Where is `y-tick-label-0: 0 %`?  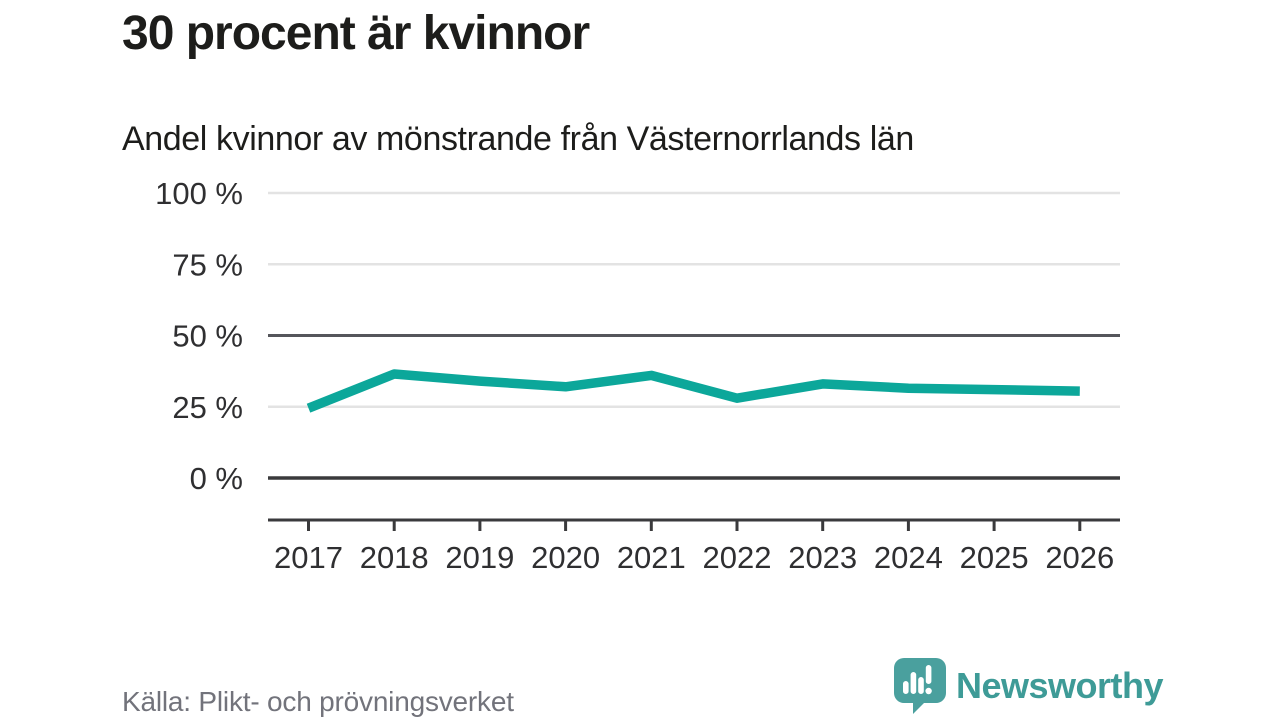 y-tick-label-0: 0 % is located at coordinates (216, 478).